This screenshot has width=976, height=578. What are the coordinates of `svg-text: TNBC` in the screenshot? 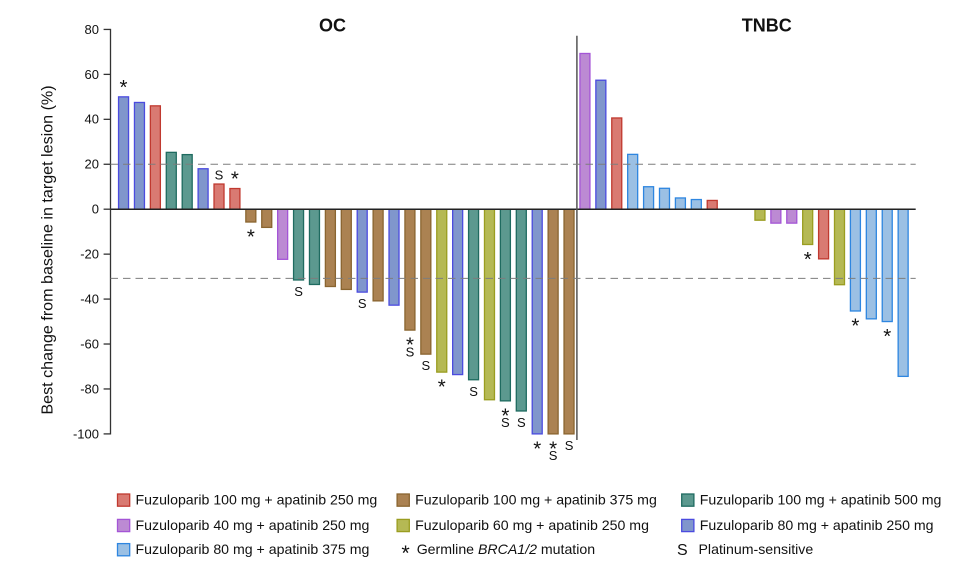 It's located at (767, 26).